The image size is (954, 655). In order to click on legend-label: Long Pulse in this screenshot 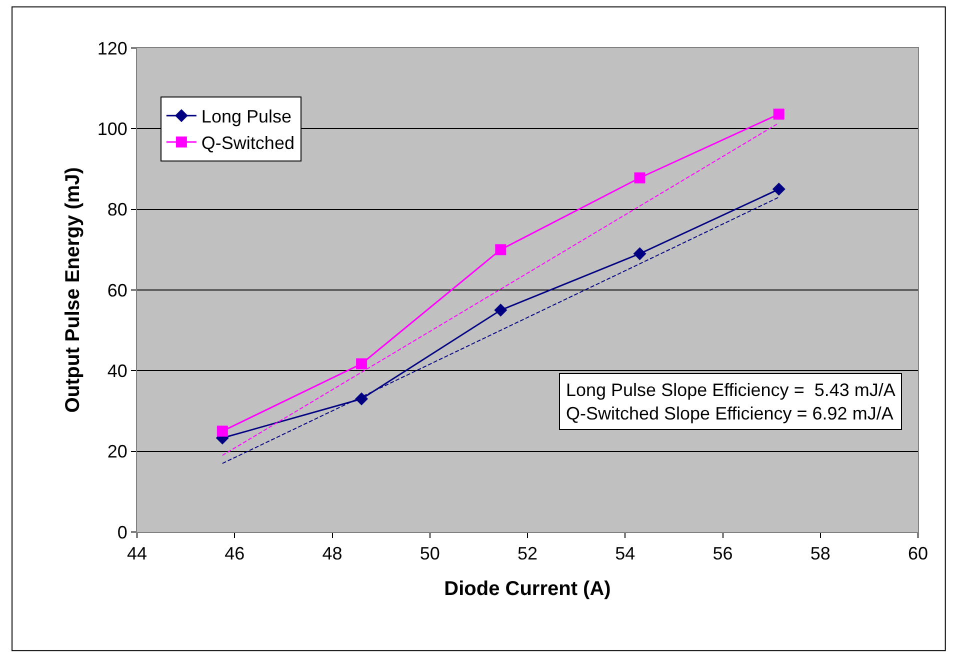, I will do `click(246, 116)`.